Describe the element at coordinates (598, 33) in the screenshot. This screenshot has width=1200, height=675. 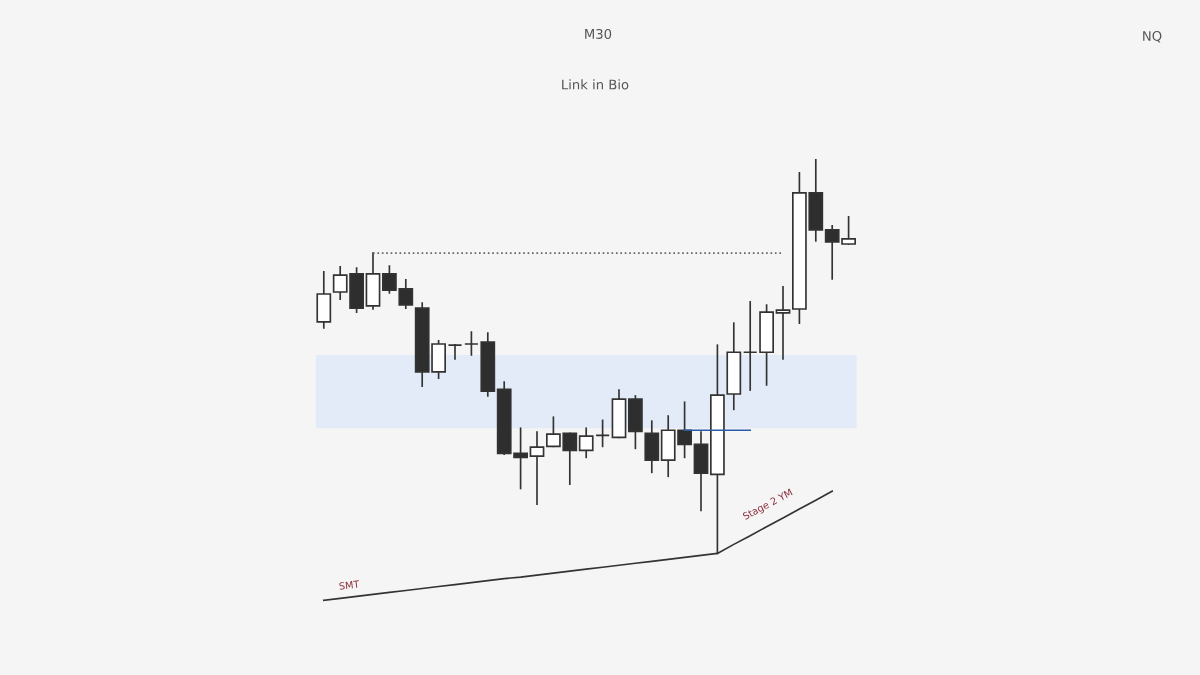
I see `chart-title: M30` at that location.